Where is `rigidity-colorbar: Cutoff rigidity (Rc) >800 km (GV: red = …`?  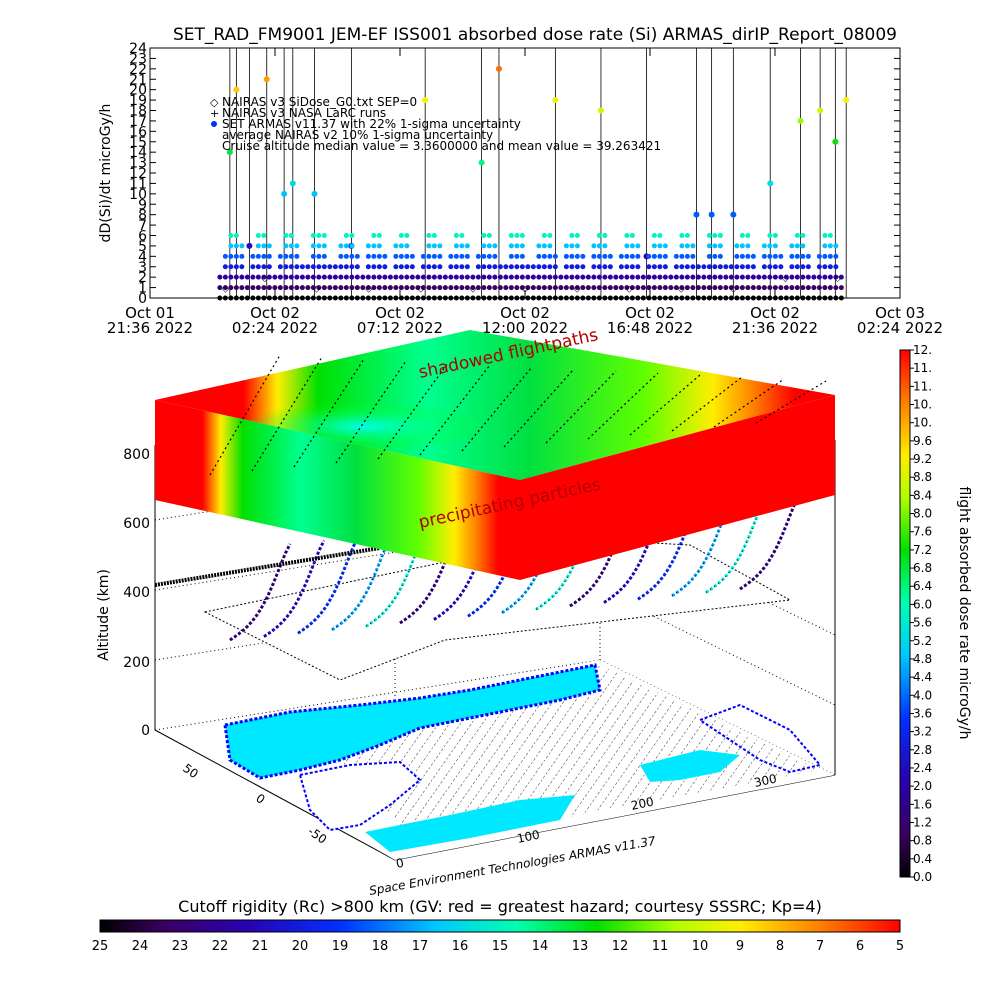 rigidity-colorbar: Cutoff rigidity (Rc) >800 km (GV: red = … is located at coordinates (498, 925).